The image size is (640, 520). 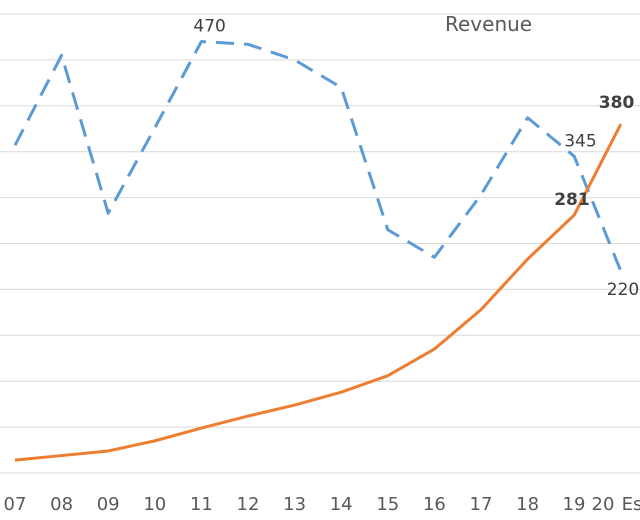 What do you see at coordinates (209, 27) in the screenshot?
I see `data-label: 470` at bounding box center [209, 27].